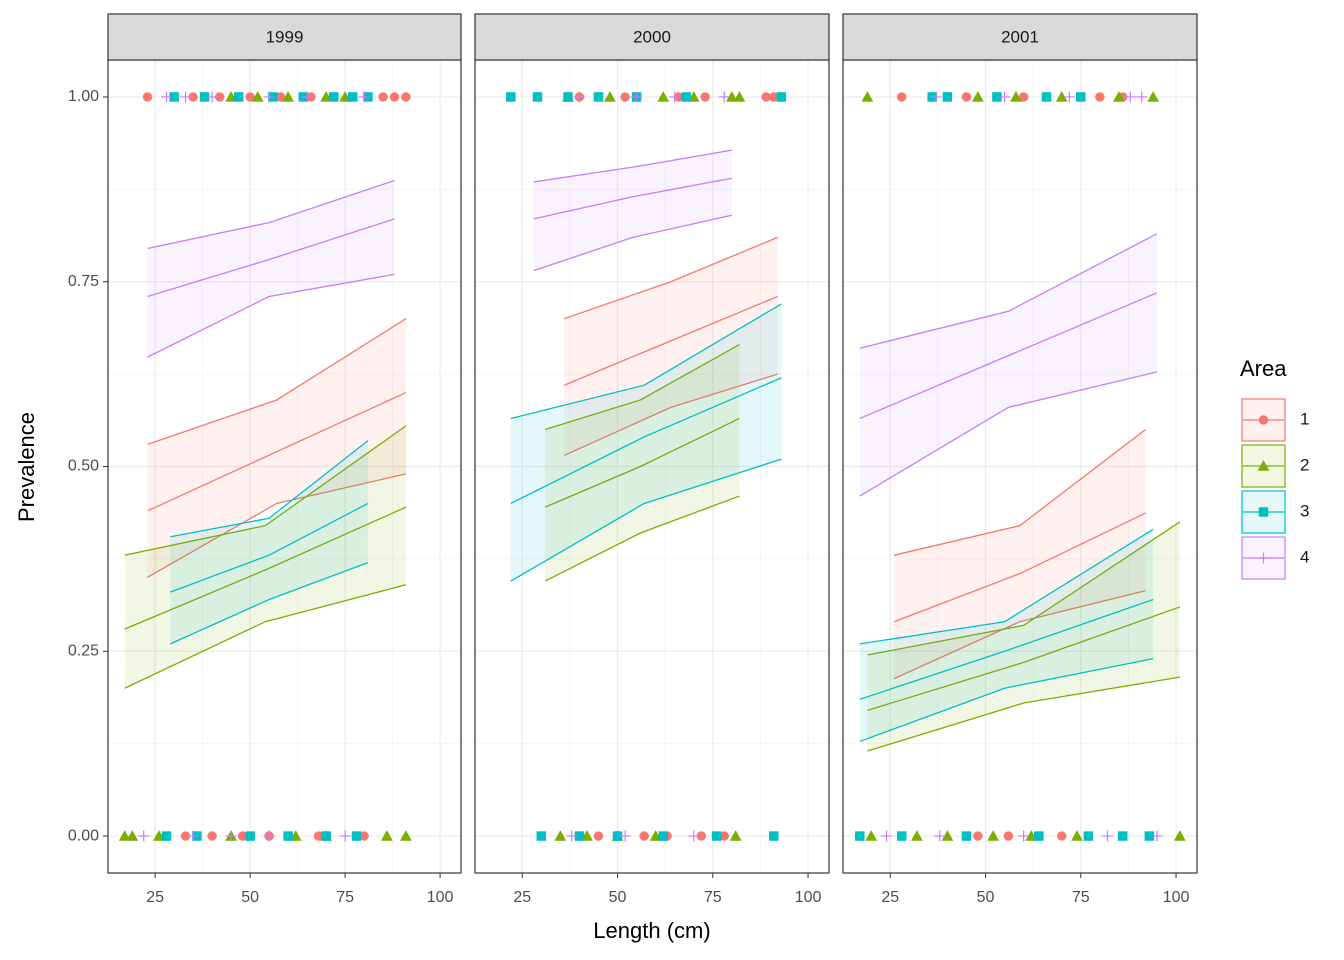 This screenshot has width=1344, height=960. Describe the element at coordinates (890, 897) in the screenshot. I see `x-tick-label: 25` at that location.